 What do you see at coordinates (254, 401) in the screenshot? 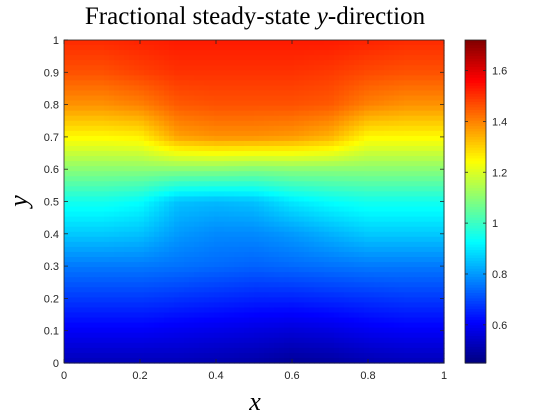
I see `x-axis-label: x` at bounding box center [254, 401].